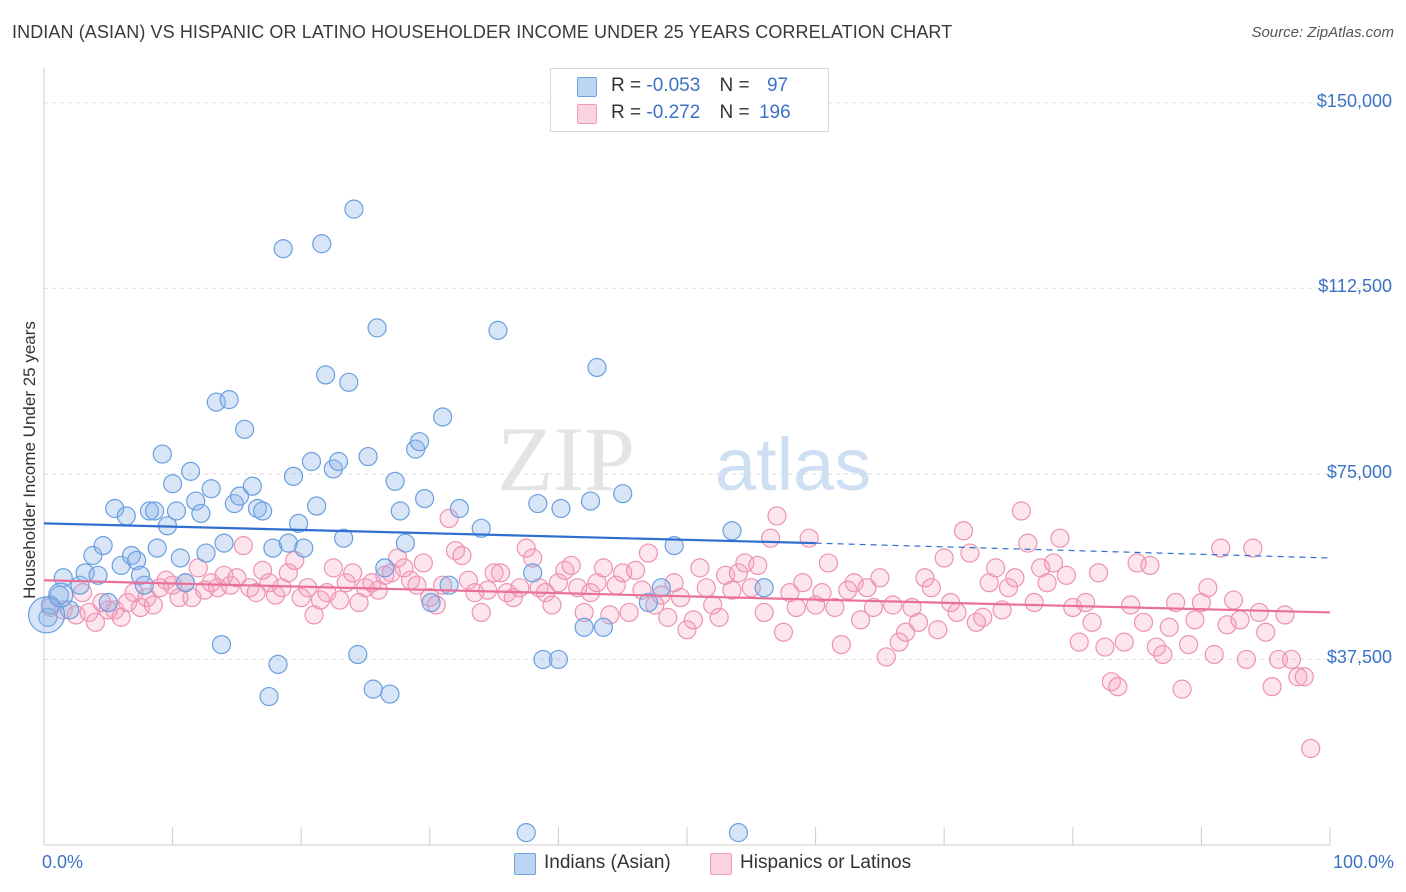  Describe the element at coordinates (1073, 550) in the screenshot. I see `indian-trend-extension` at that location.